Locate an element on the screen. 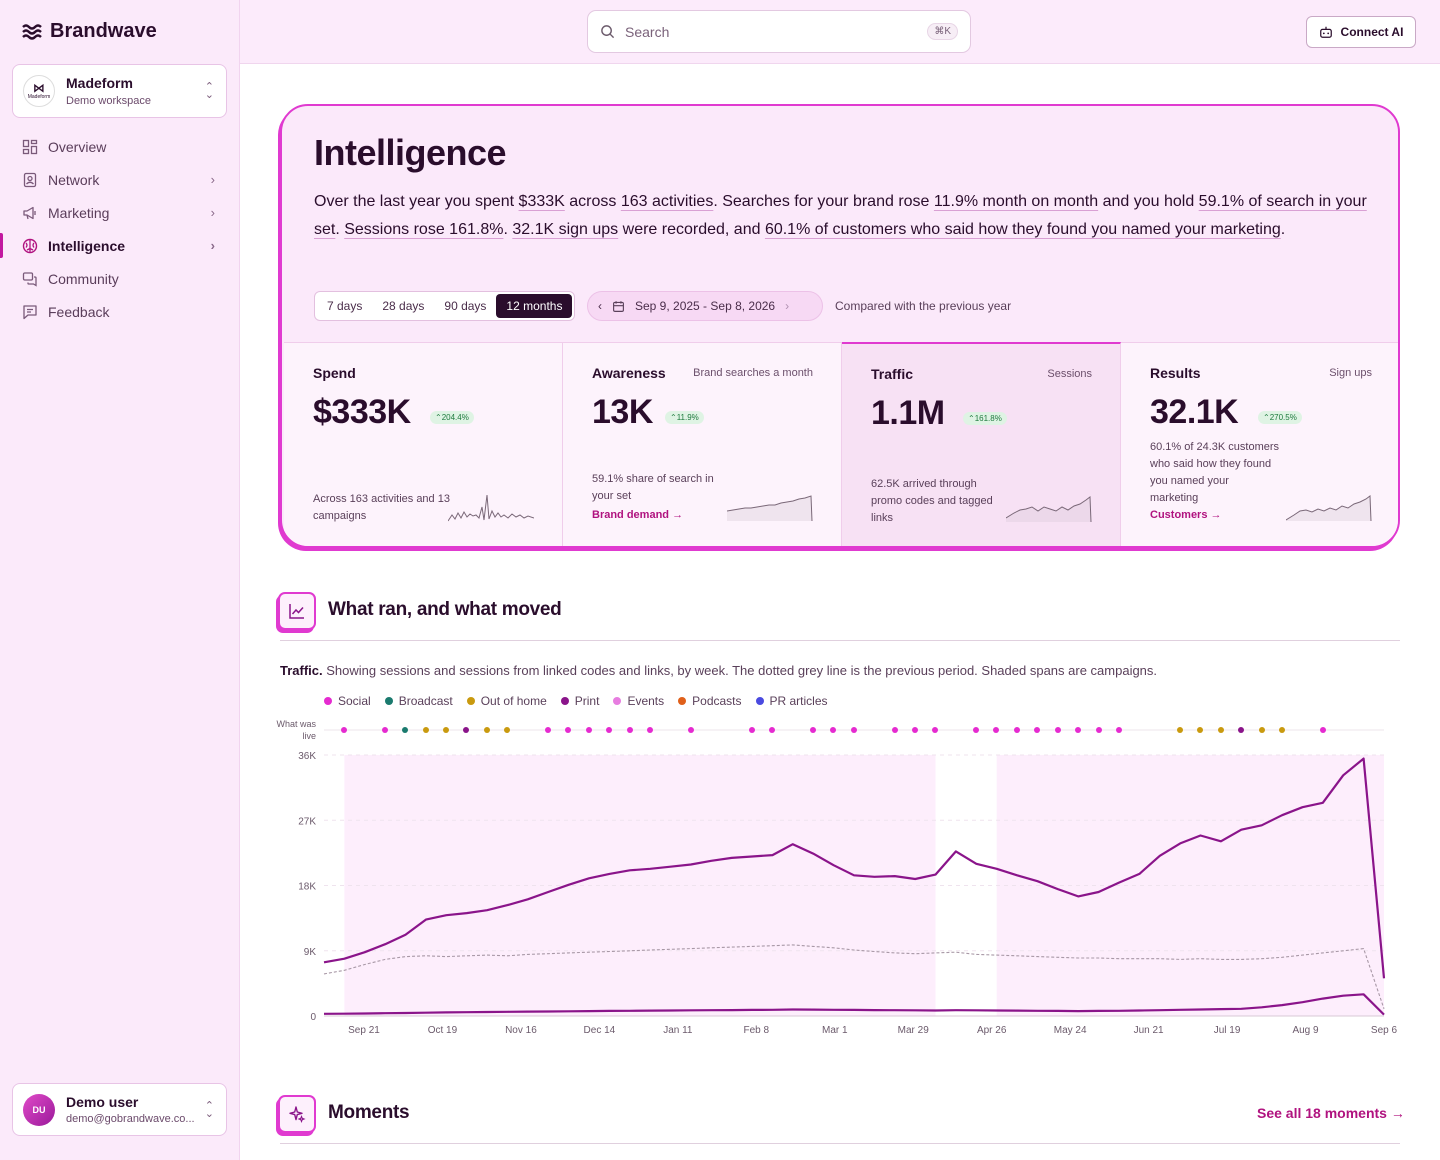 The height and width of the screenshot is (1160, 1440). search-icon is located at coordinates (608, 32).